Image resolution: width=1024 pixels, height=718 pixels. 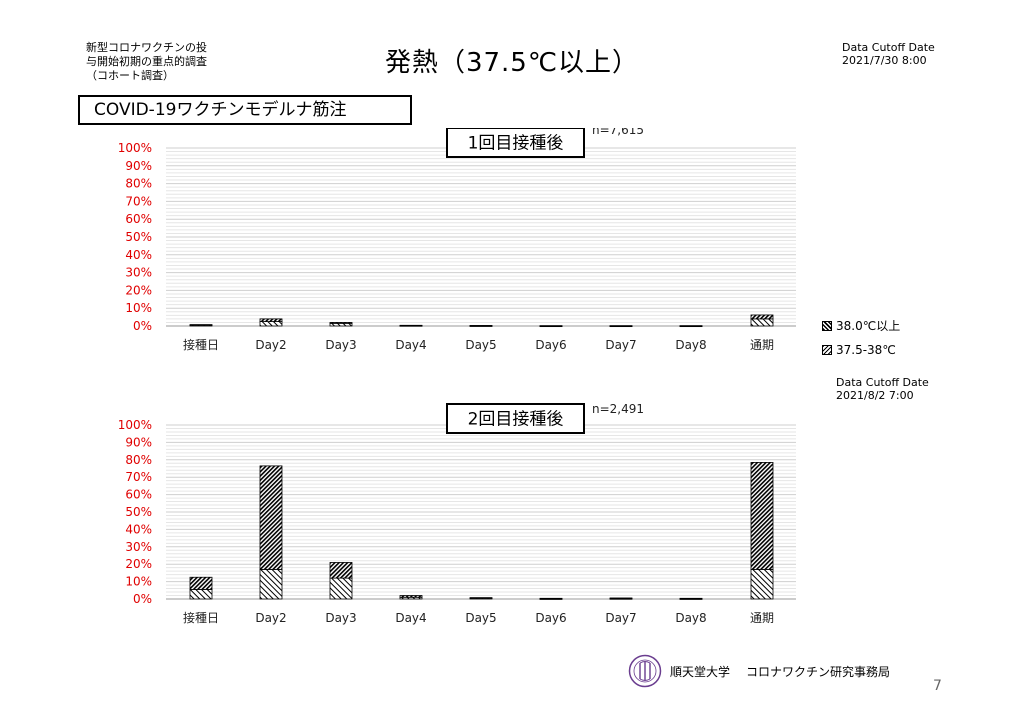 I want to click on legend-item-dense: 38.0℃以上, so click(x=861, y=326).